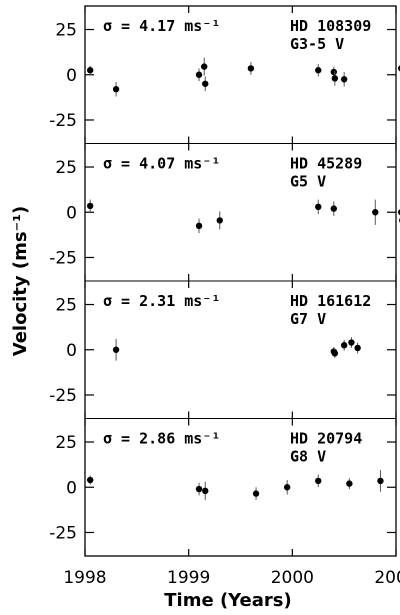  I want to click on star-name: HD 161612, so click(330, 301).